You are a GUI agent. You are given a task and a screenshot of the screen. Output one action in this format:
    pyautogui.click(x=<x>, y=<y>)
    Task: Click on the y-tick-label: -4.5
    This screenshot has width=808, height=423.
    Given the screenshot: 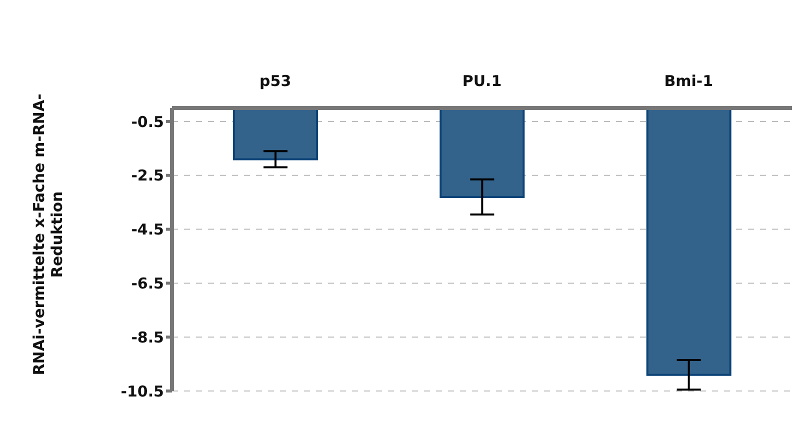 What is the action you would take?
    pyautogui.click(x=147, y=229)
    